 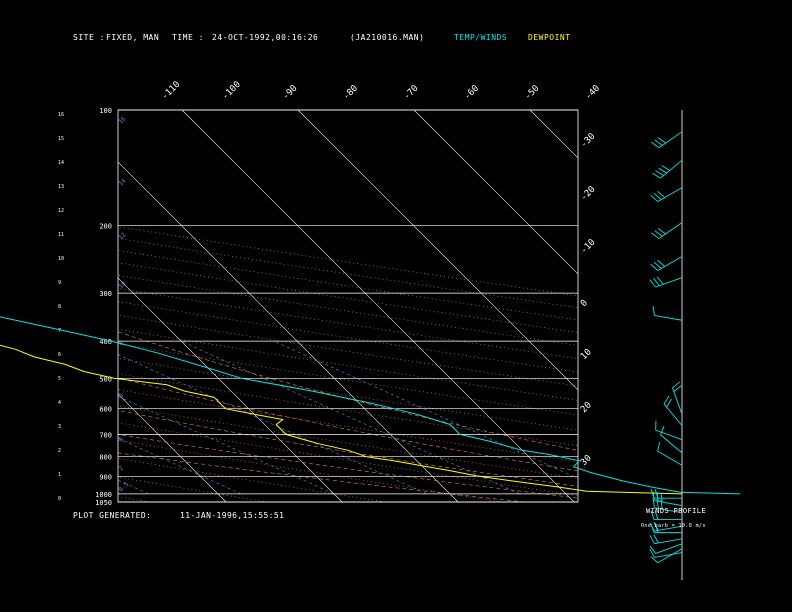 What do you see at coordinates (59, 283) in the screenshot?
I see `height-tick-label: 9` at bounding box center [59, 283].